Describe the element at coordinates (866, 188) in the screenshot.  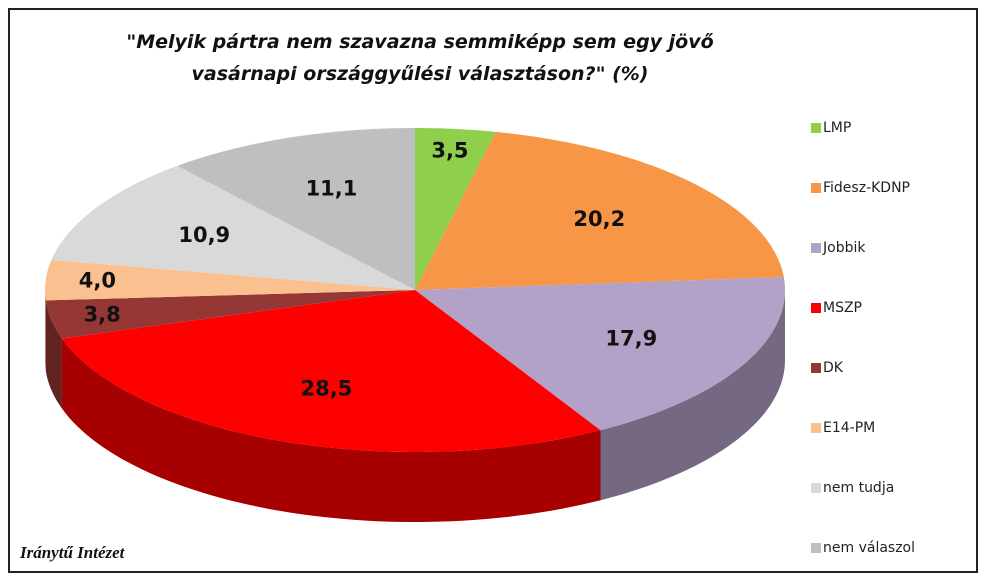
I see `legend-label: Fidesz-KDNP` at that location.